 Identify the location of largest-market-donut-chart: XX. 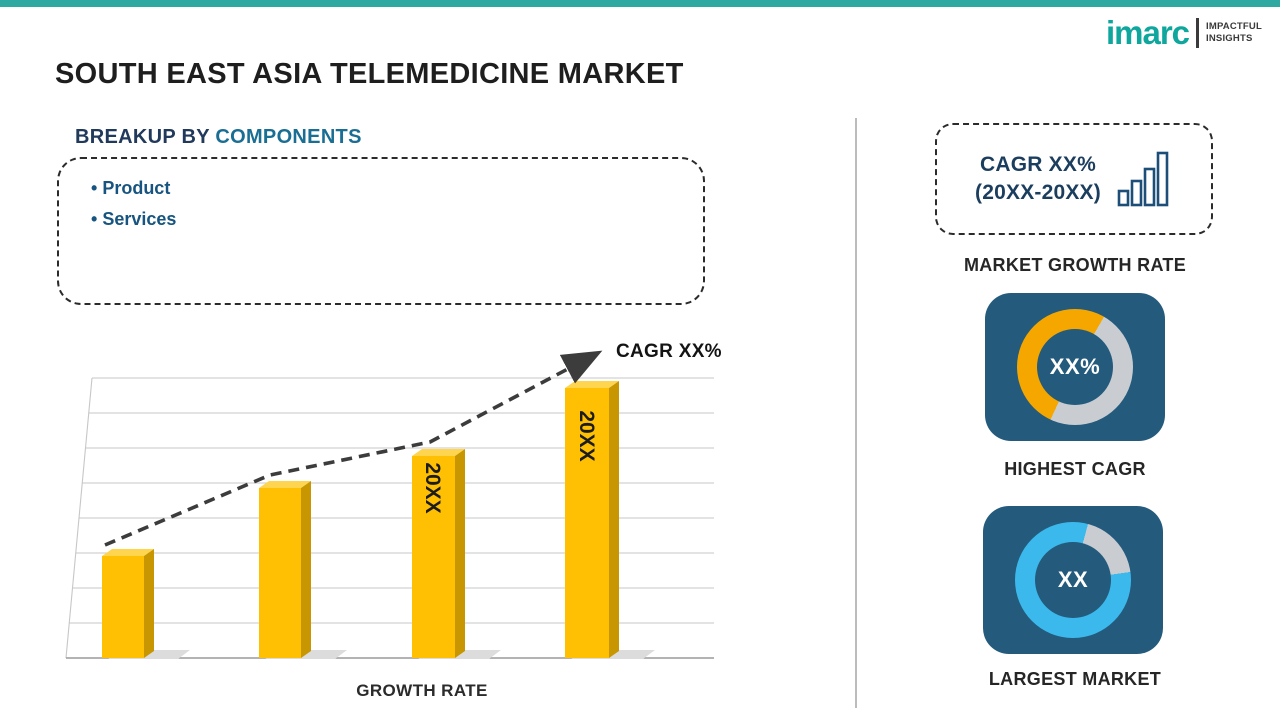
(1073, 580).